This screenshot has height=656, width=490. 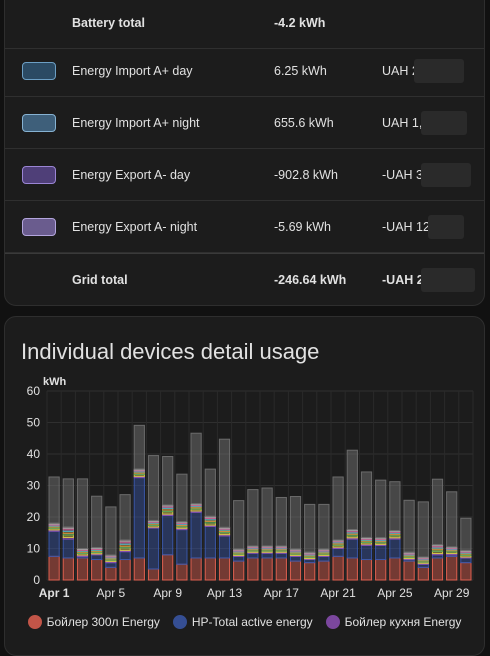 I want to click on x-tick-label: Apr 21, so click(x=338, y=593).